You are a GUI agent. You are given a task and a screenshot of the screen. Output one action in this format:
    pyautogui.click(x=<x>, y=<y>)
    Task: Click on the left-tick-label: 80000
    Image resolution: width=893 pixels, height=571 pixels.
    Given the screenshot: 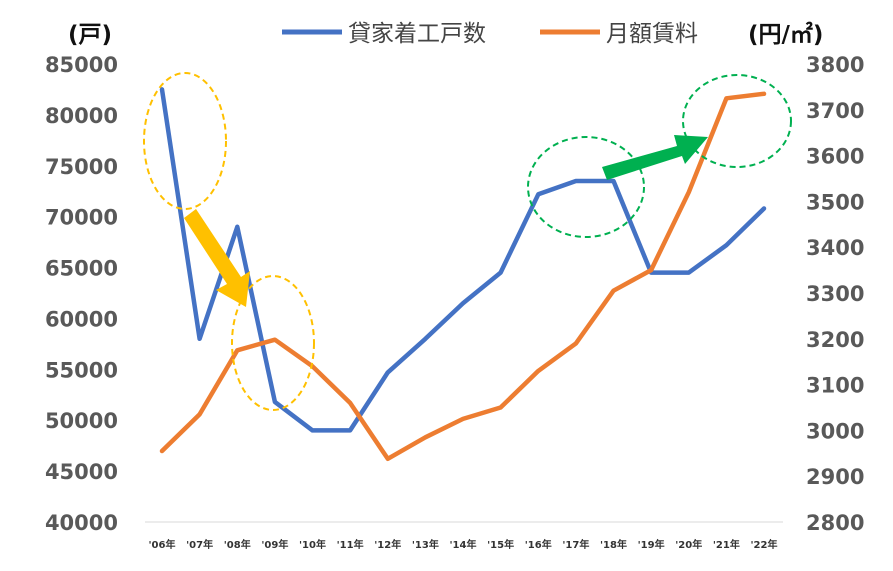 What is the action you would take?
    pyautogui.click(x=81, y=116)
    